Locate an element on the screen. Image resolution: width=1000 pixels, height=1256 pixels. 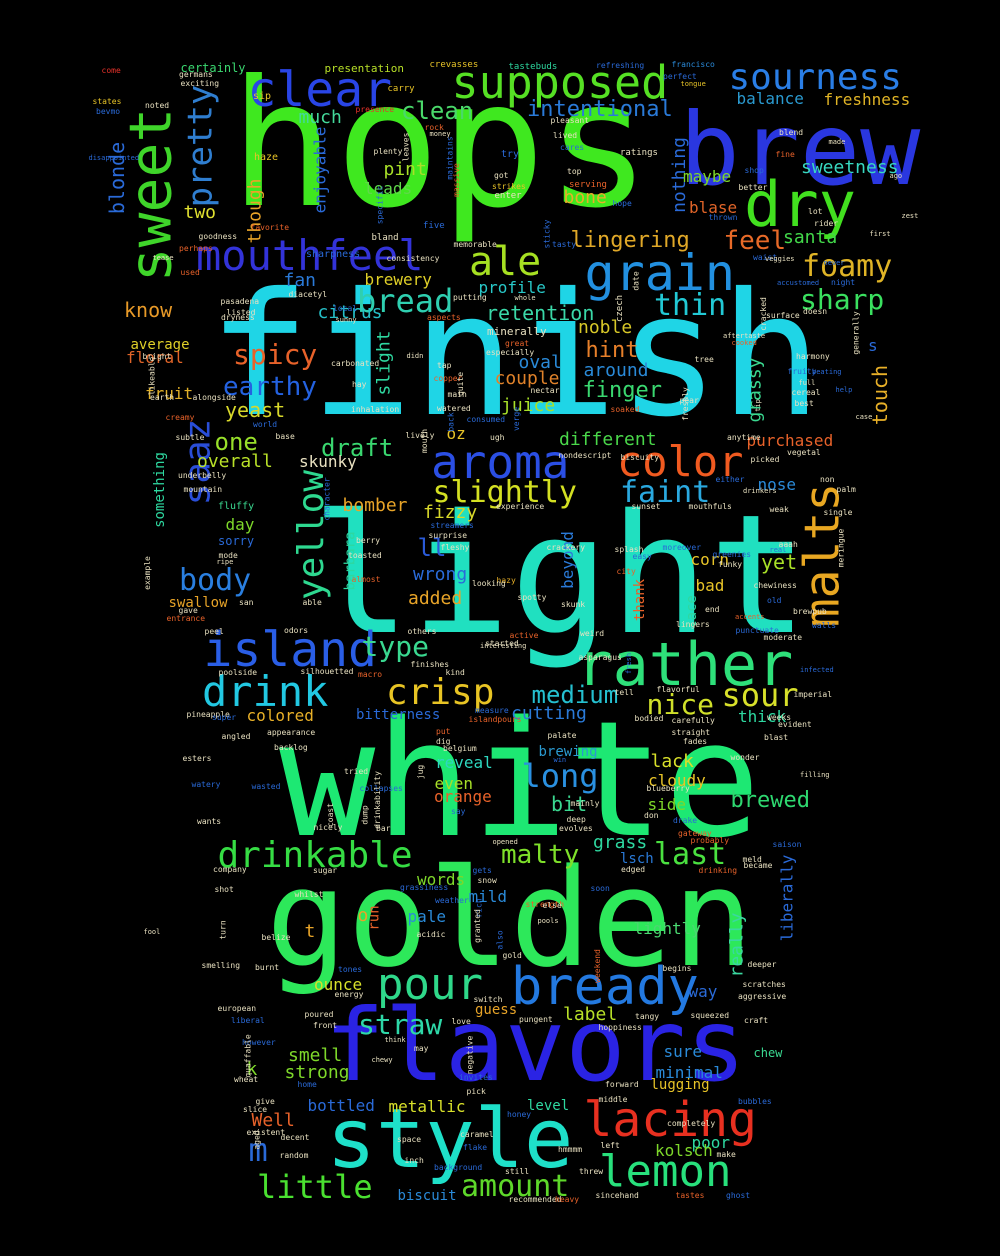
cloud-word: pear is located at coordinates (689, 400).